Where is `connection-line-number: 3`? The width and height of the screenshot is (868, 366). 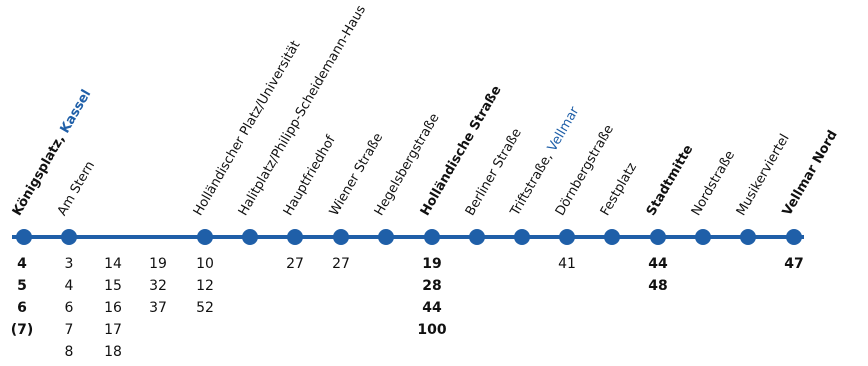
connection-line-number: 3 is located at coordinates (69, 264).